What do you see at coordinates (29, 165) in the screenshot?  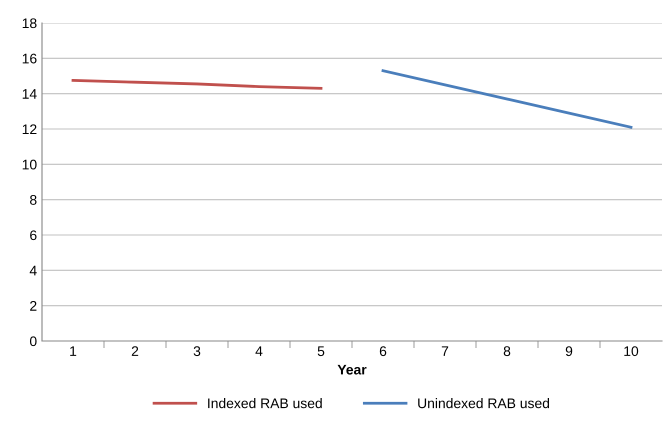 I see `y-tick-label: 10` at bounding box center [29, 165].